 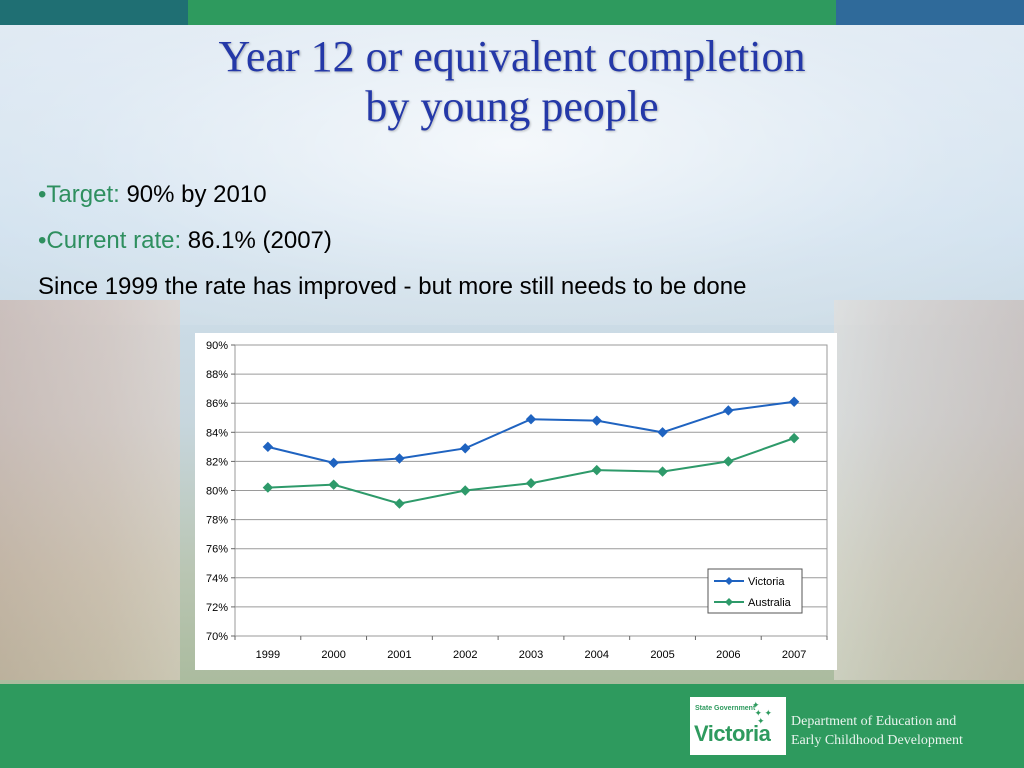 What do you see at coordinates (196, 194) in the screenshot?
I see `bullet-target-value: 90% by 2010` at bounding box center [196, 194].